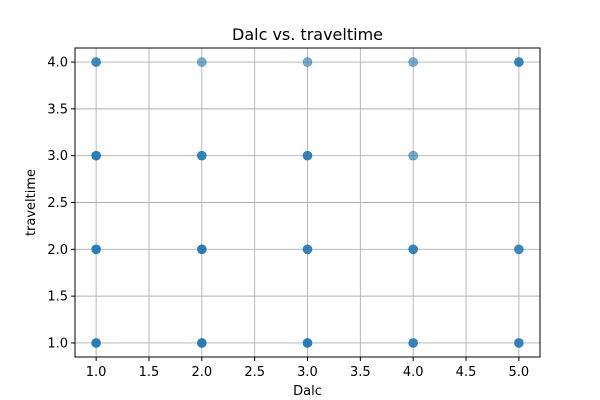 The height and width of the screenshot is (400, 600). I want to click on x-tick-label: 4.5, so click(466, 372).